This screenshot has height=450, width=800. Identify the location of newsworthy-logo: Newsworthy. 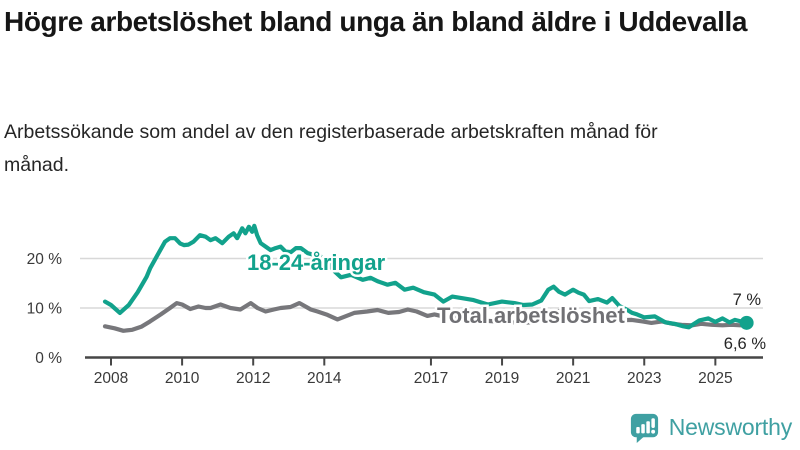
(710, 427).